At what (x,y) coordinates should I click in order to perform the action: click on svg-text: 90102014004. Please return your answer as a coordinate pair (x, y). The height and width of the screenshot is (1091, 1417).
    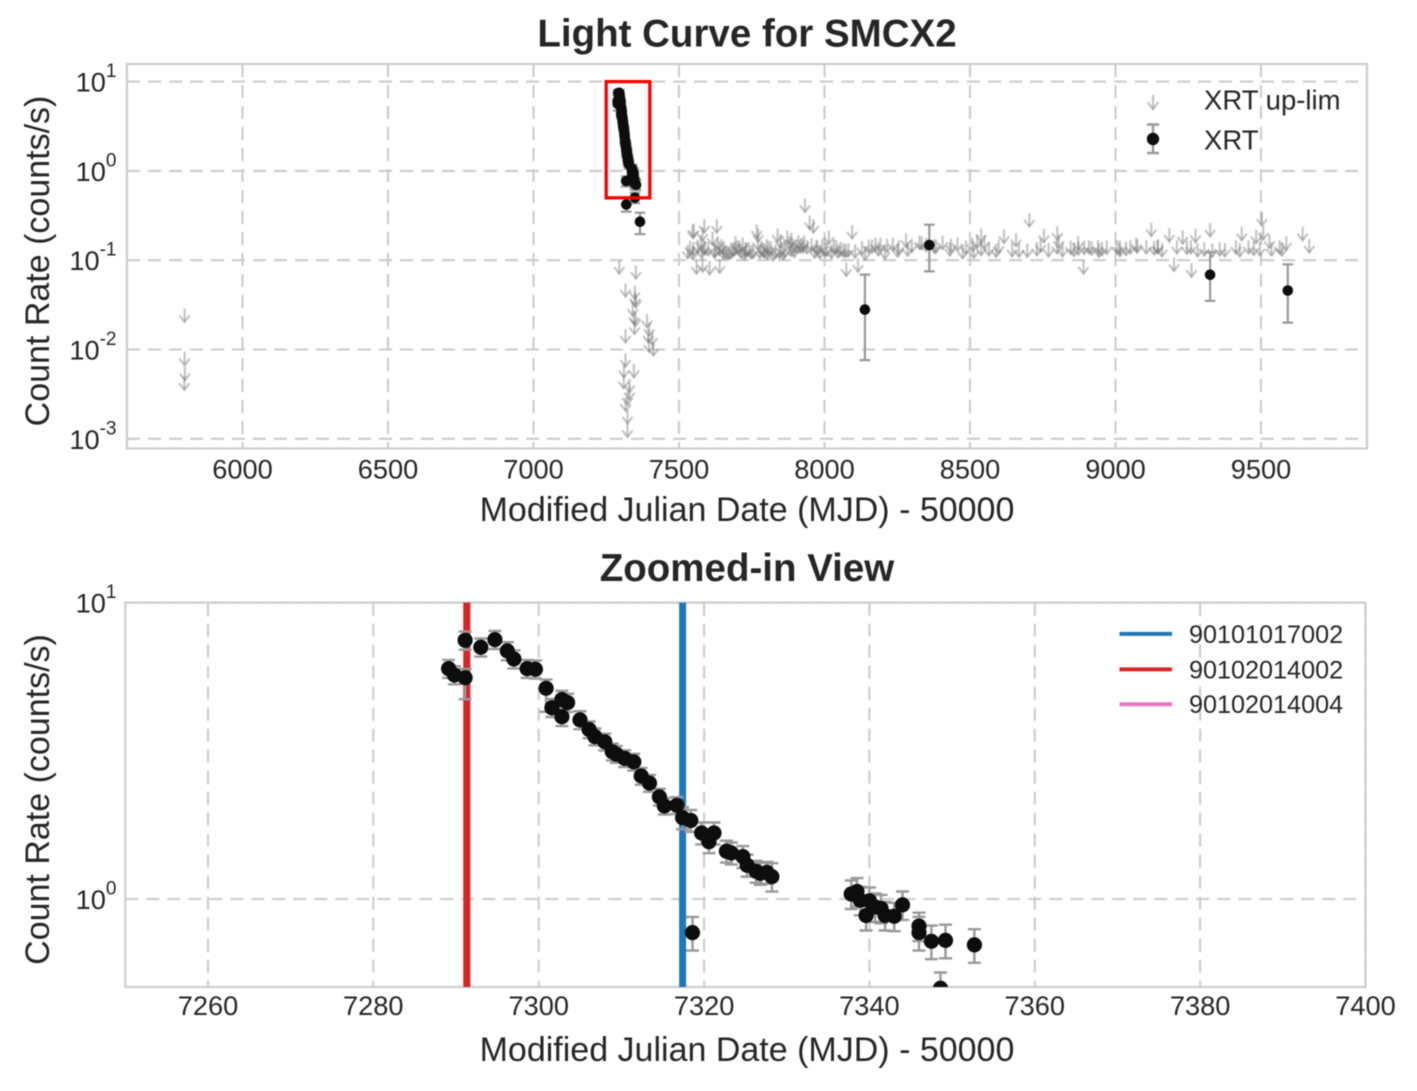
    Looking at the image, I should click on (1266, 705).